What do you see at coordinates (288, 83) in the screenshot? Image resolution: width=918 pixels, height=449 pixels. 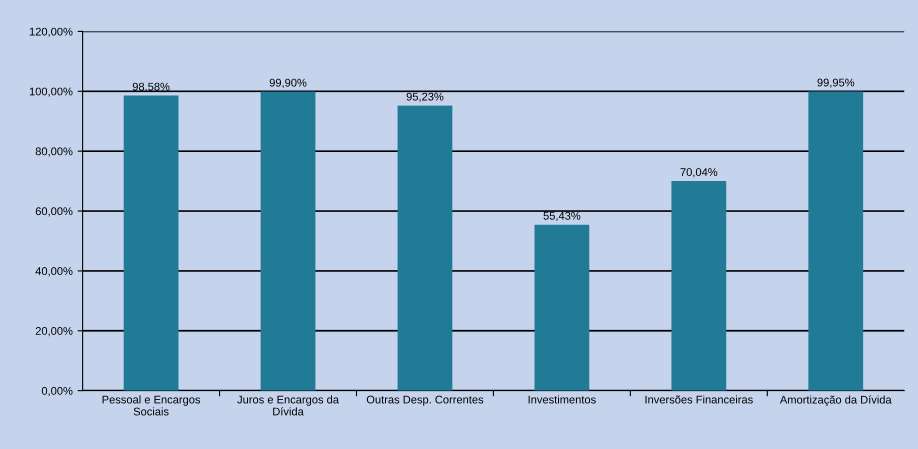 I see `data-label: 99,90%` at bounding box center [288, 83].